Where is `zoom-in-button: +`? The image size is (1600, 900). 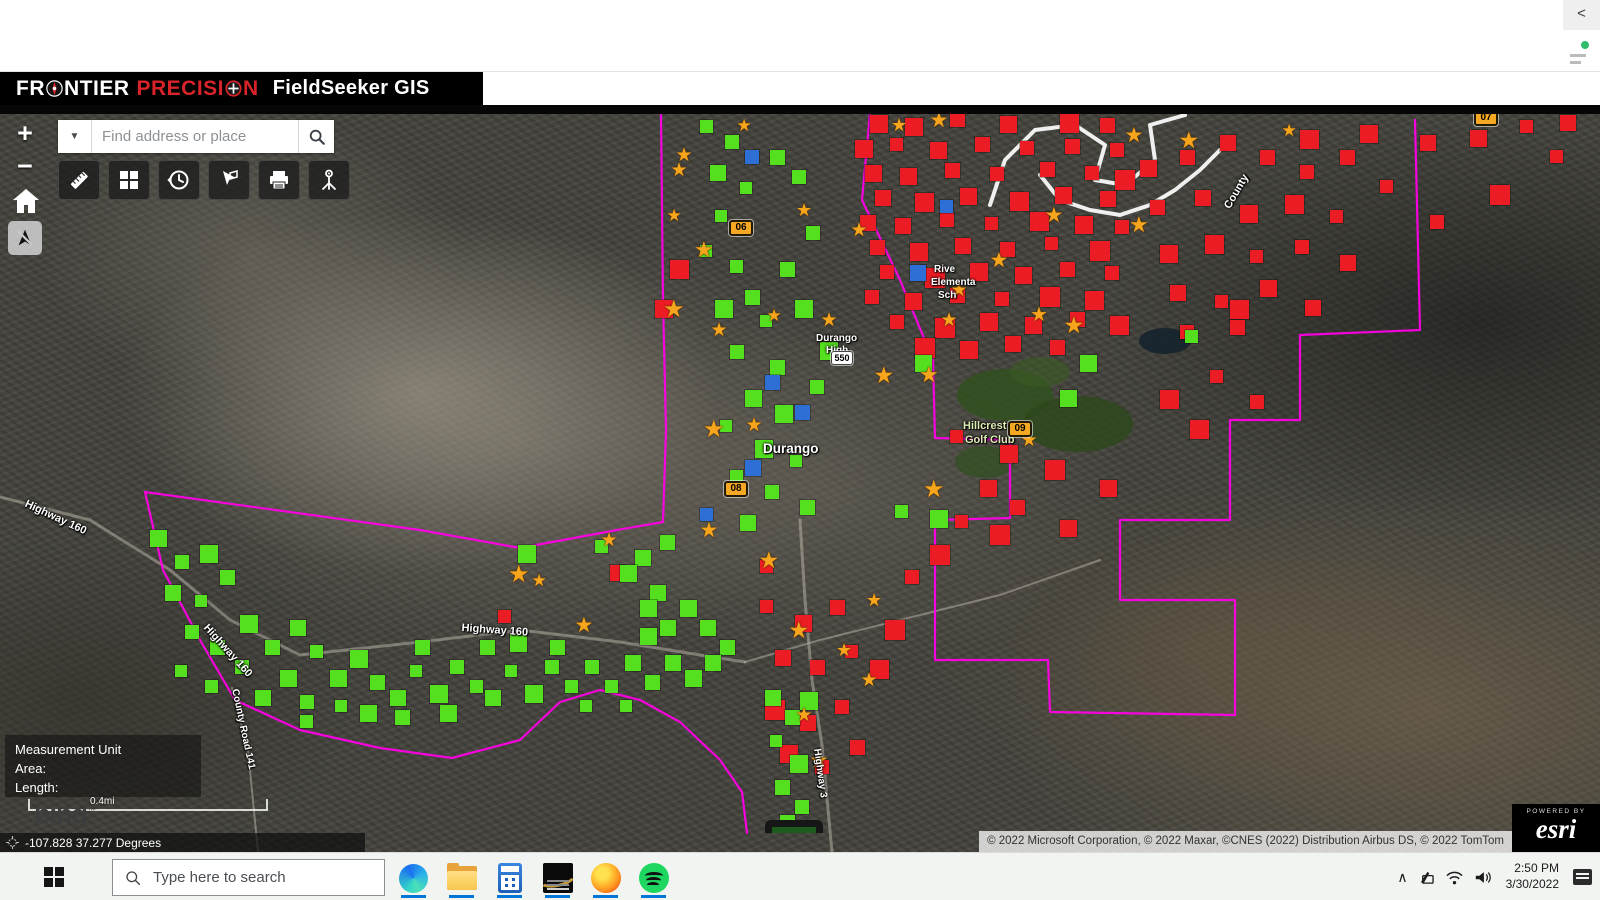
zoom-in-button: + is located at coordinates (25, 133).